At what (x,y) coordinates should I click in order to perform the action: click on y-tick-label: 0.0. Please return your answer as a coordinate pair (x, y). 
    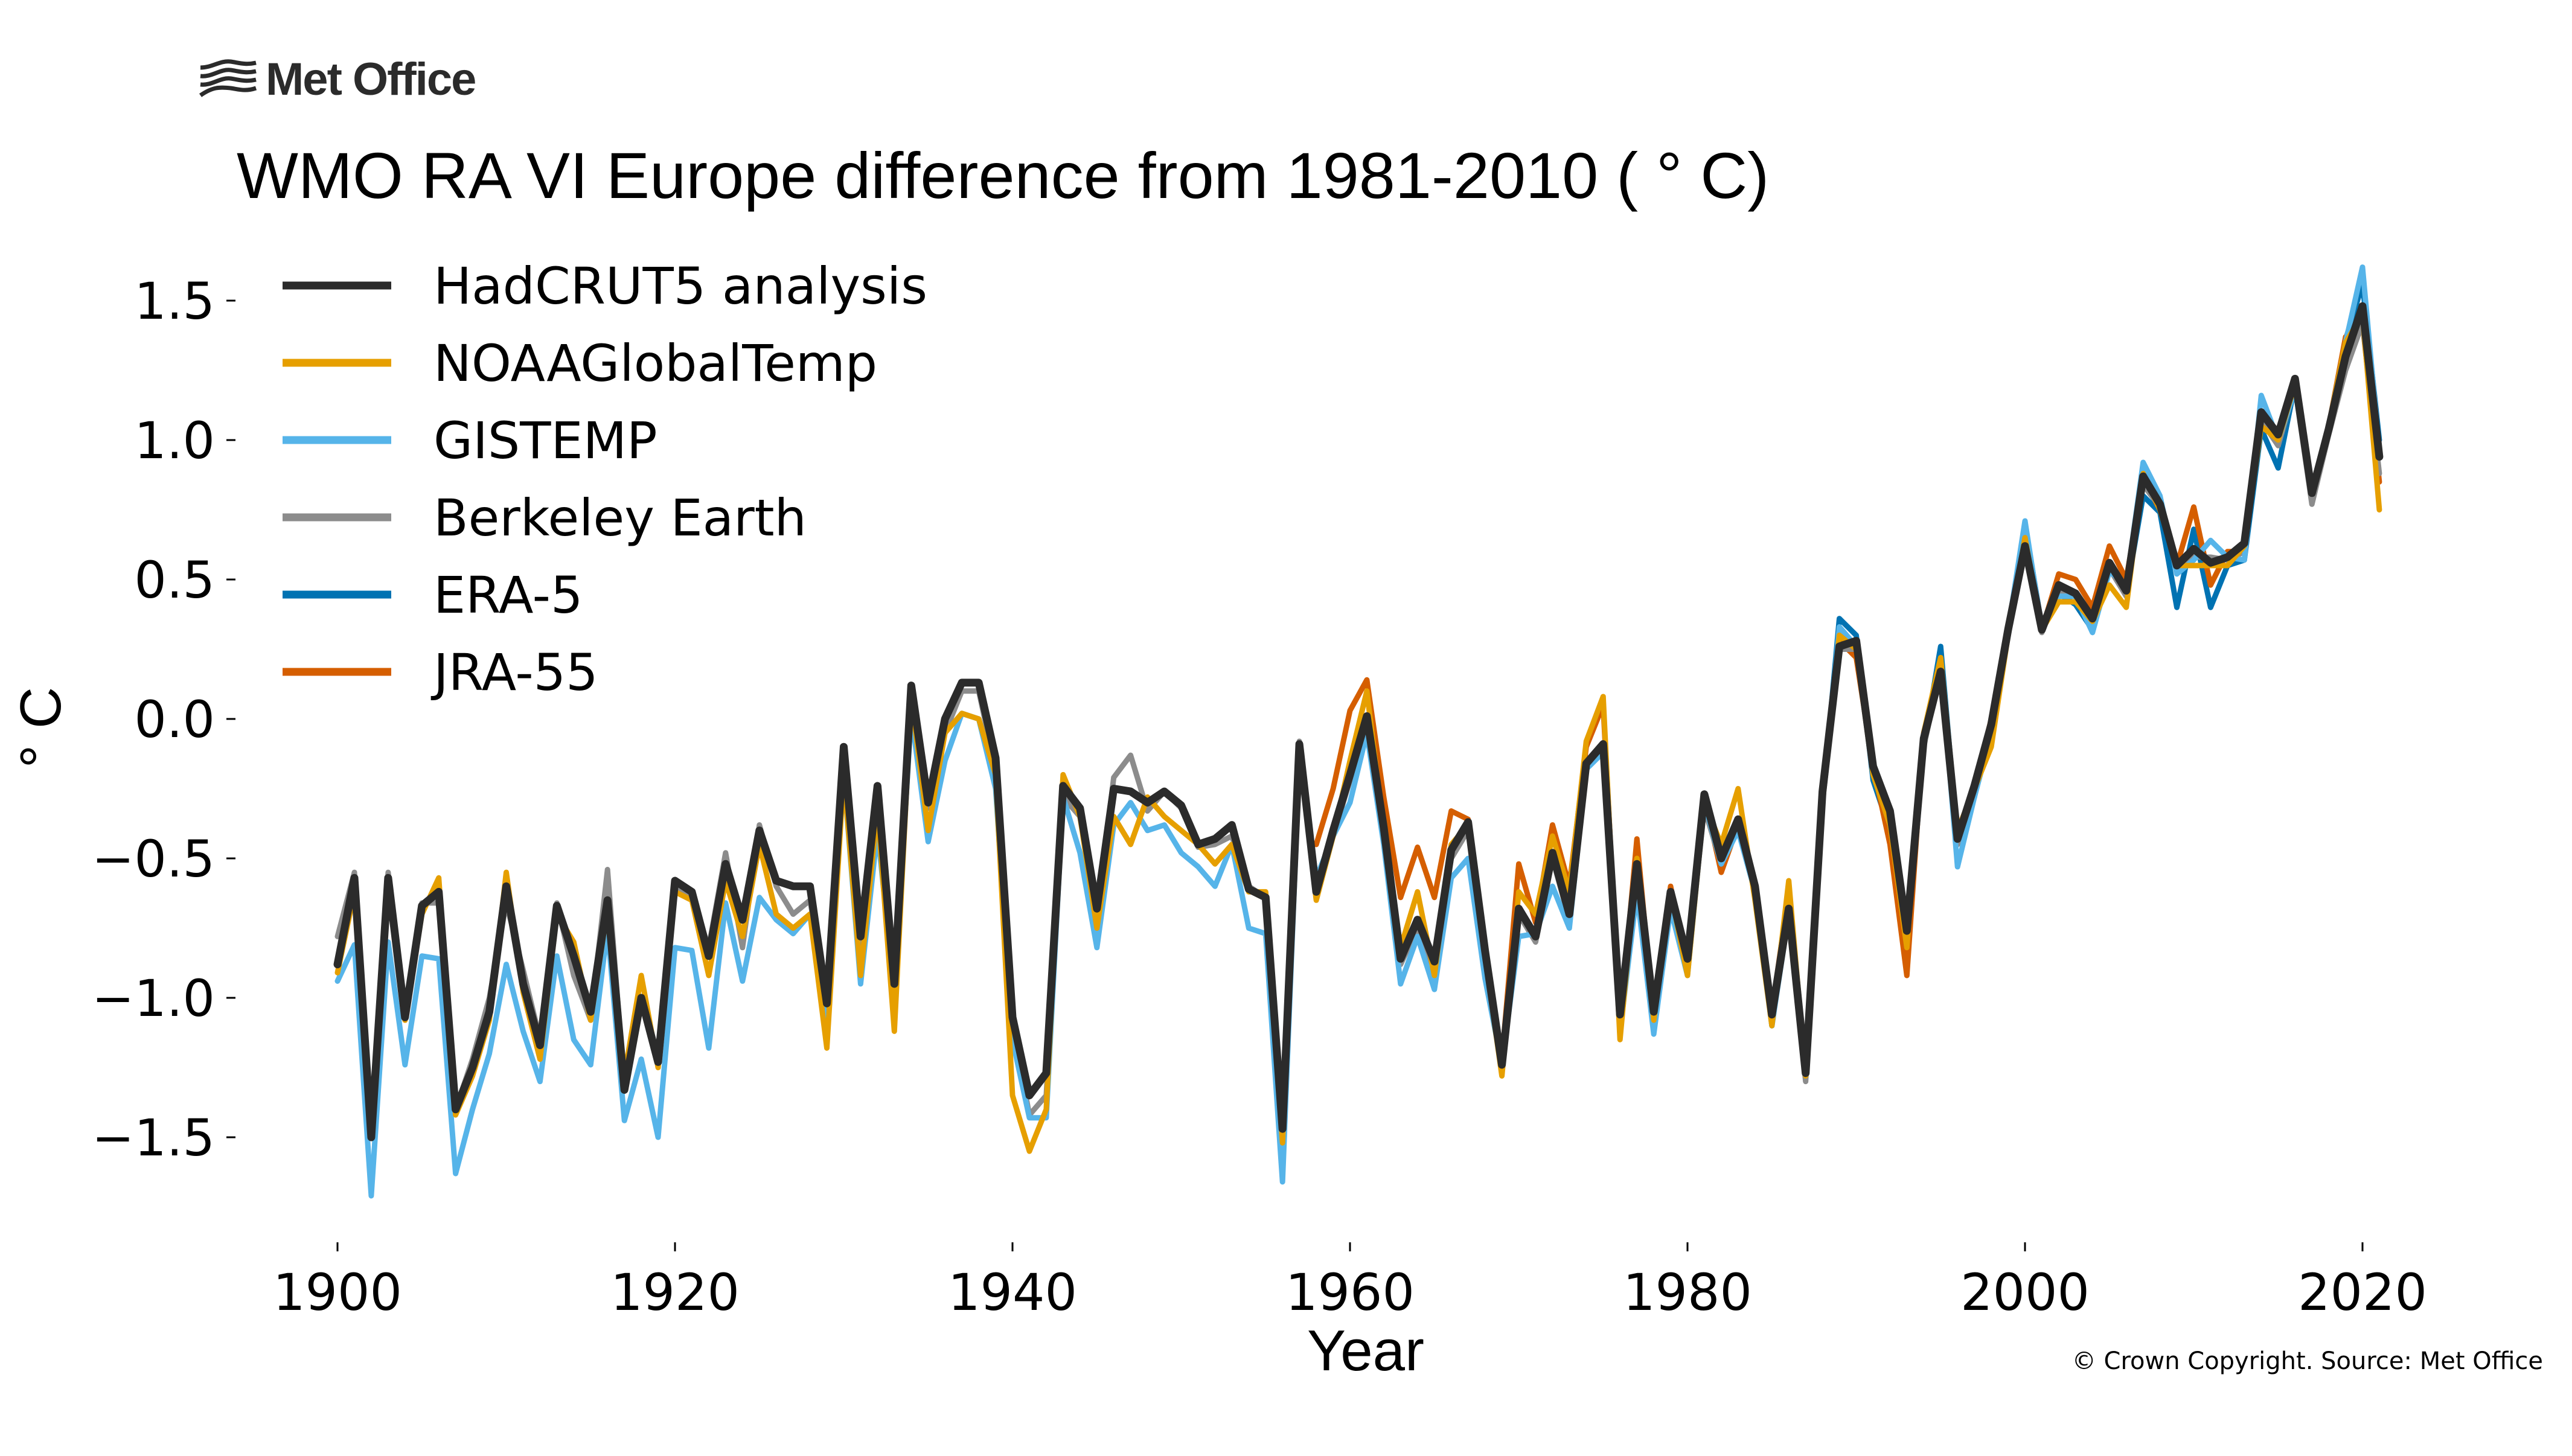
    Looking at the image, I should click on (174, 720).